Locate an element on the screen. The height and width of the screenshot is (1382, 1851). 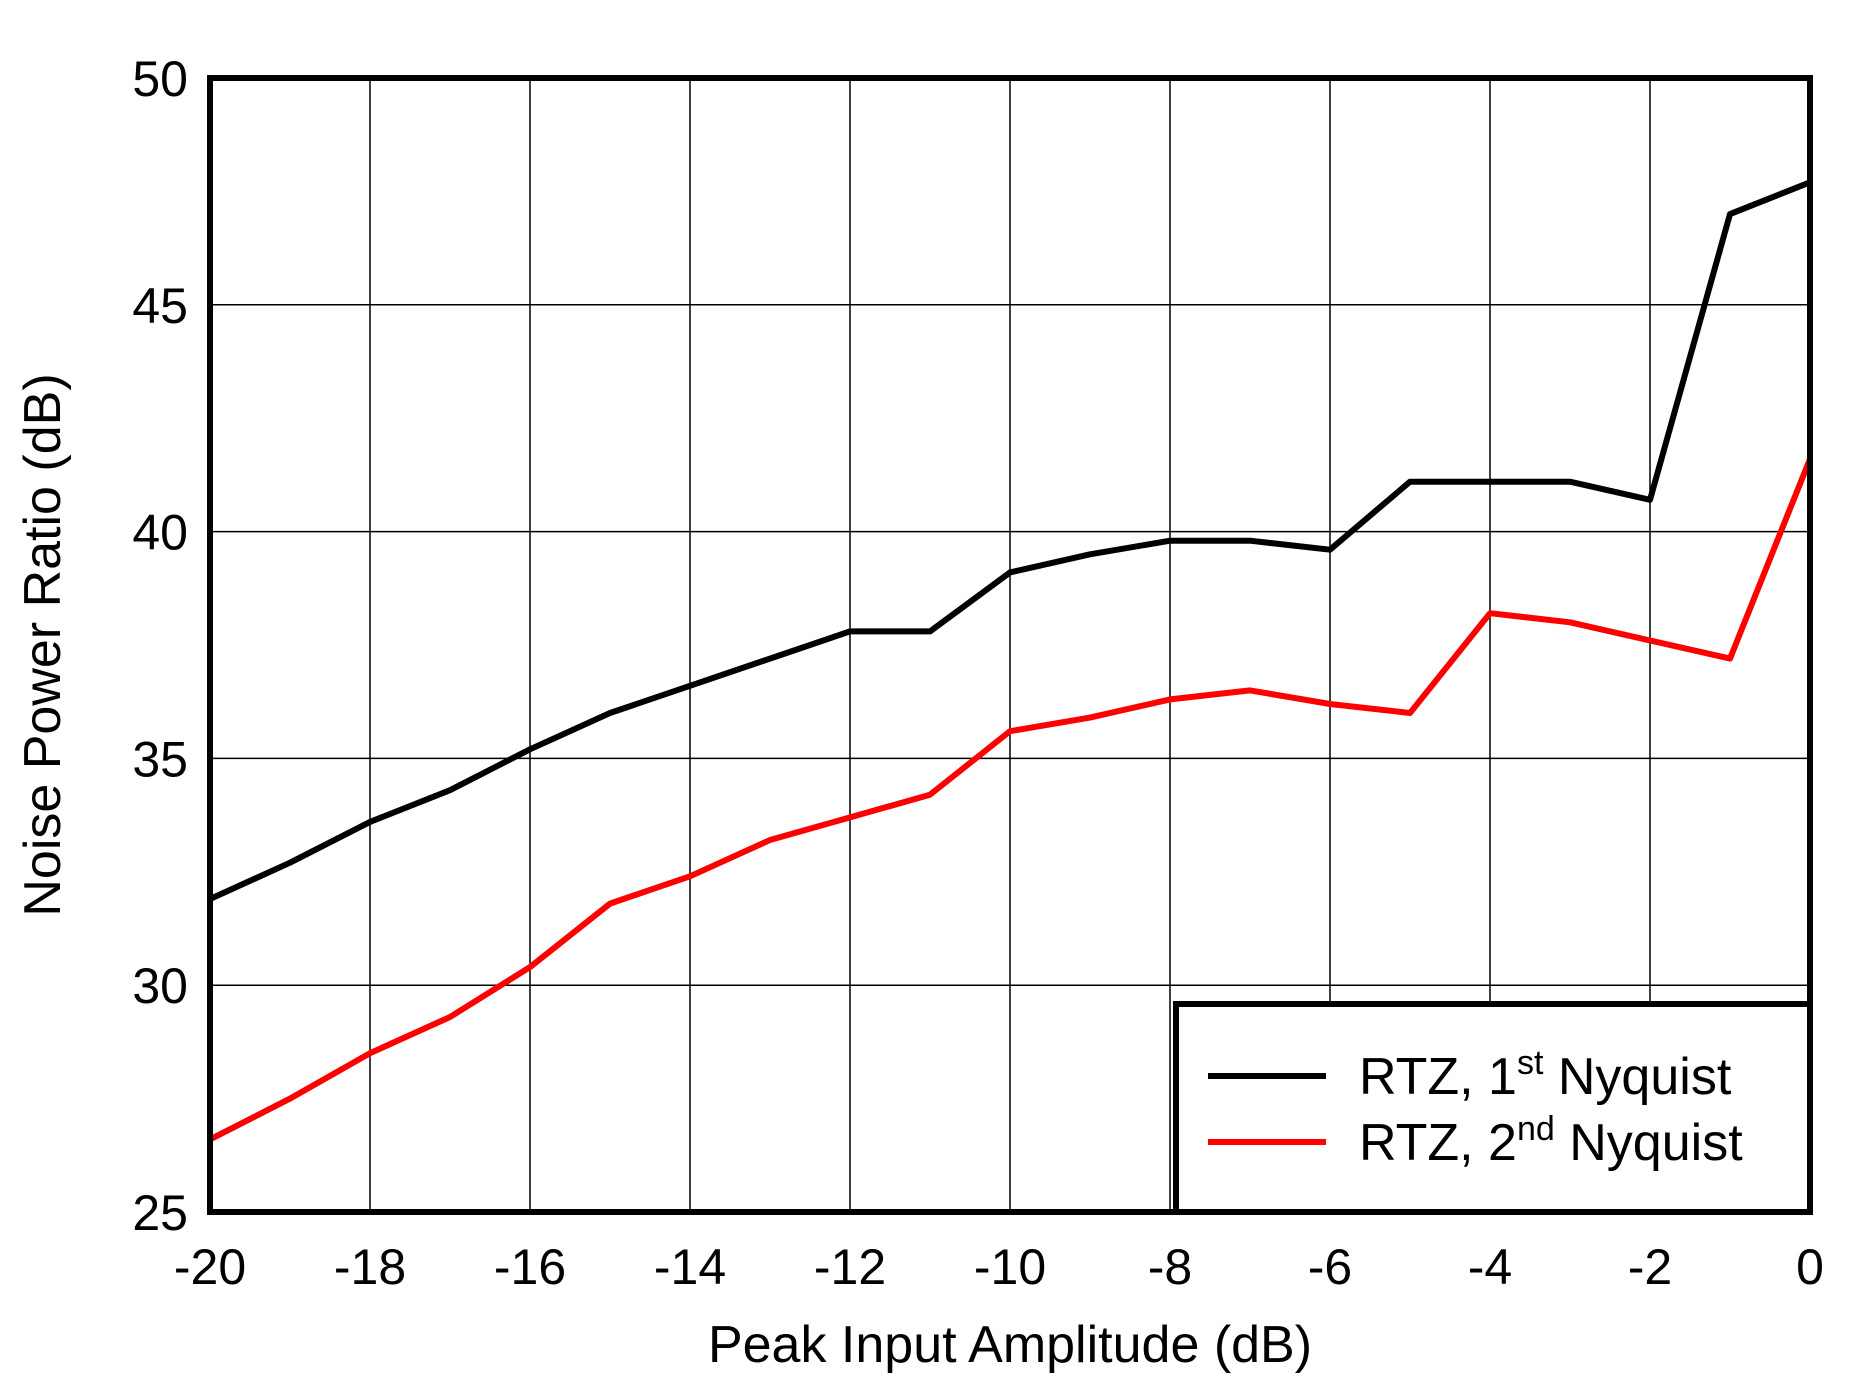
legend: RTZ, 1st Nyquist RTZ, 2nd Nyquist is located at coordinates (1493, 1108).